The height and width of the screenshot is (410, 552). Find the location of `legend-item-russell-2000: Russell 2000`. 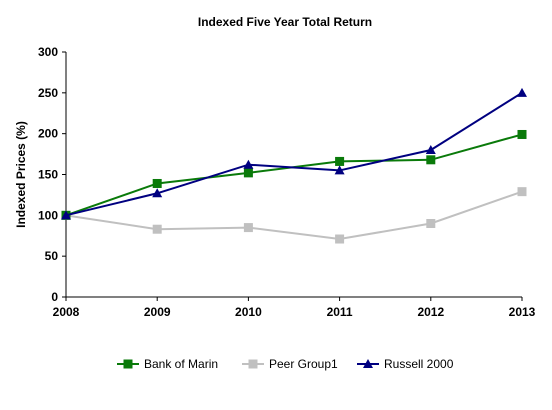

legend-item-russell-2000: Russell 2000 is located at coordinates (405, 364).